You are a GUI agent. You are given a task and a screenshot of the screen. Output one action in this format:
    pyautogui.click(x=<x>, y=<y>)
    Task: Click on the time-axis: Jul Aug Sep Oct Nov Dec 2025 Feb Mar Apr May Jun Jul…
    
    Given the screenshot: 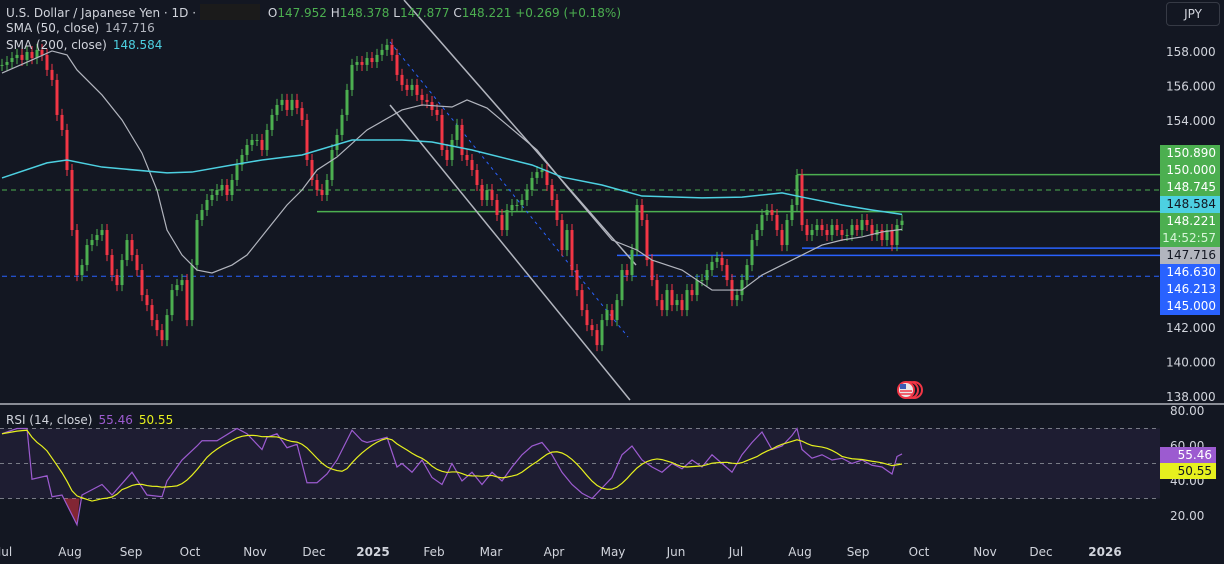 What is the action you would take?
    pyautogui.click(x=561, y=552)
    